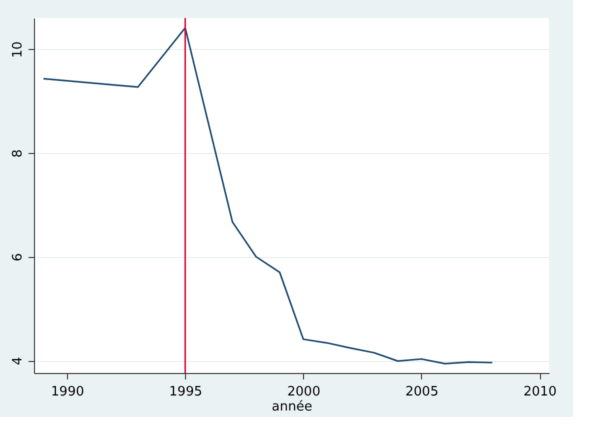 This screenshot has width=598, height=425. What do you see at coordinates (18, 257) in the screenshot?
I see `y-tick-label: 6` at bounding box center [18, 257].